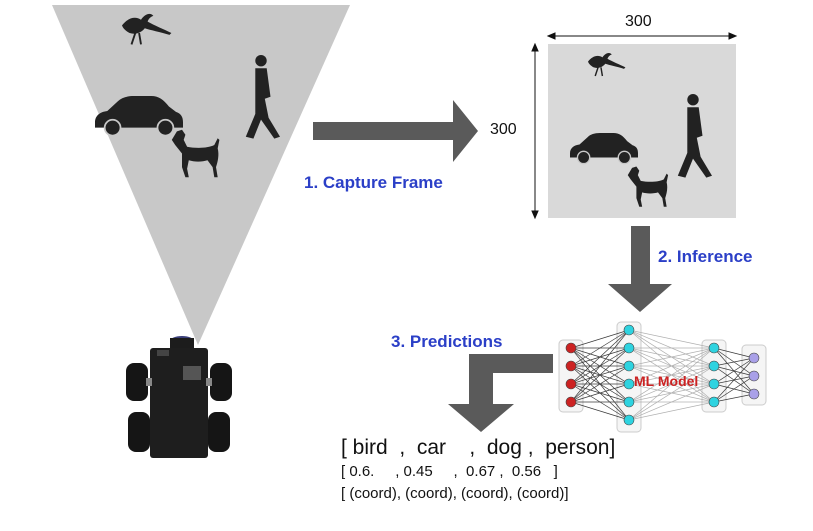 This screenshot has width=813, height=531. Describe the element at coordinates (373, 182) in the screenshot. I see `step-capture-label: 1. Capture Frame` at that location.